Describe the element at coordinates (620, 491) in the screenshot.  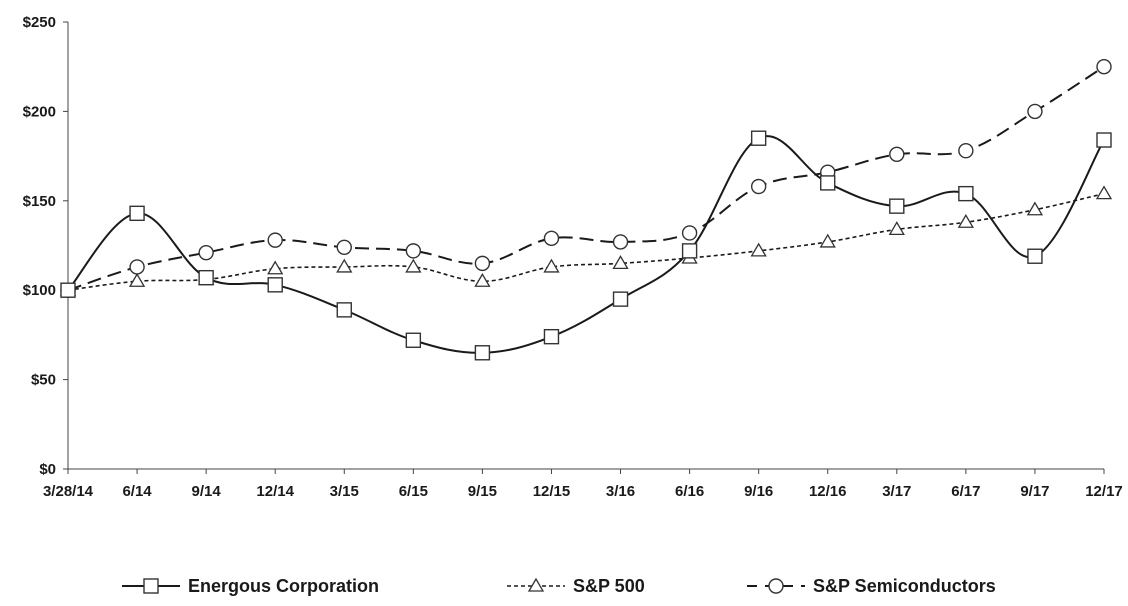
I see `x-tick-label: 3/16` at that location.